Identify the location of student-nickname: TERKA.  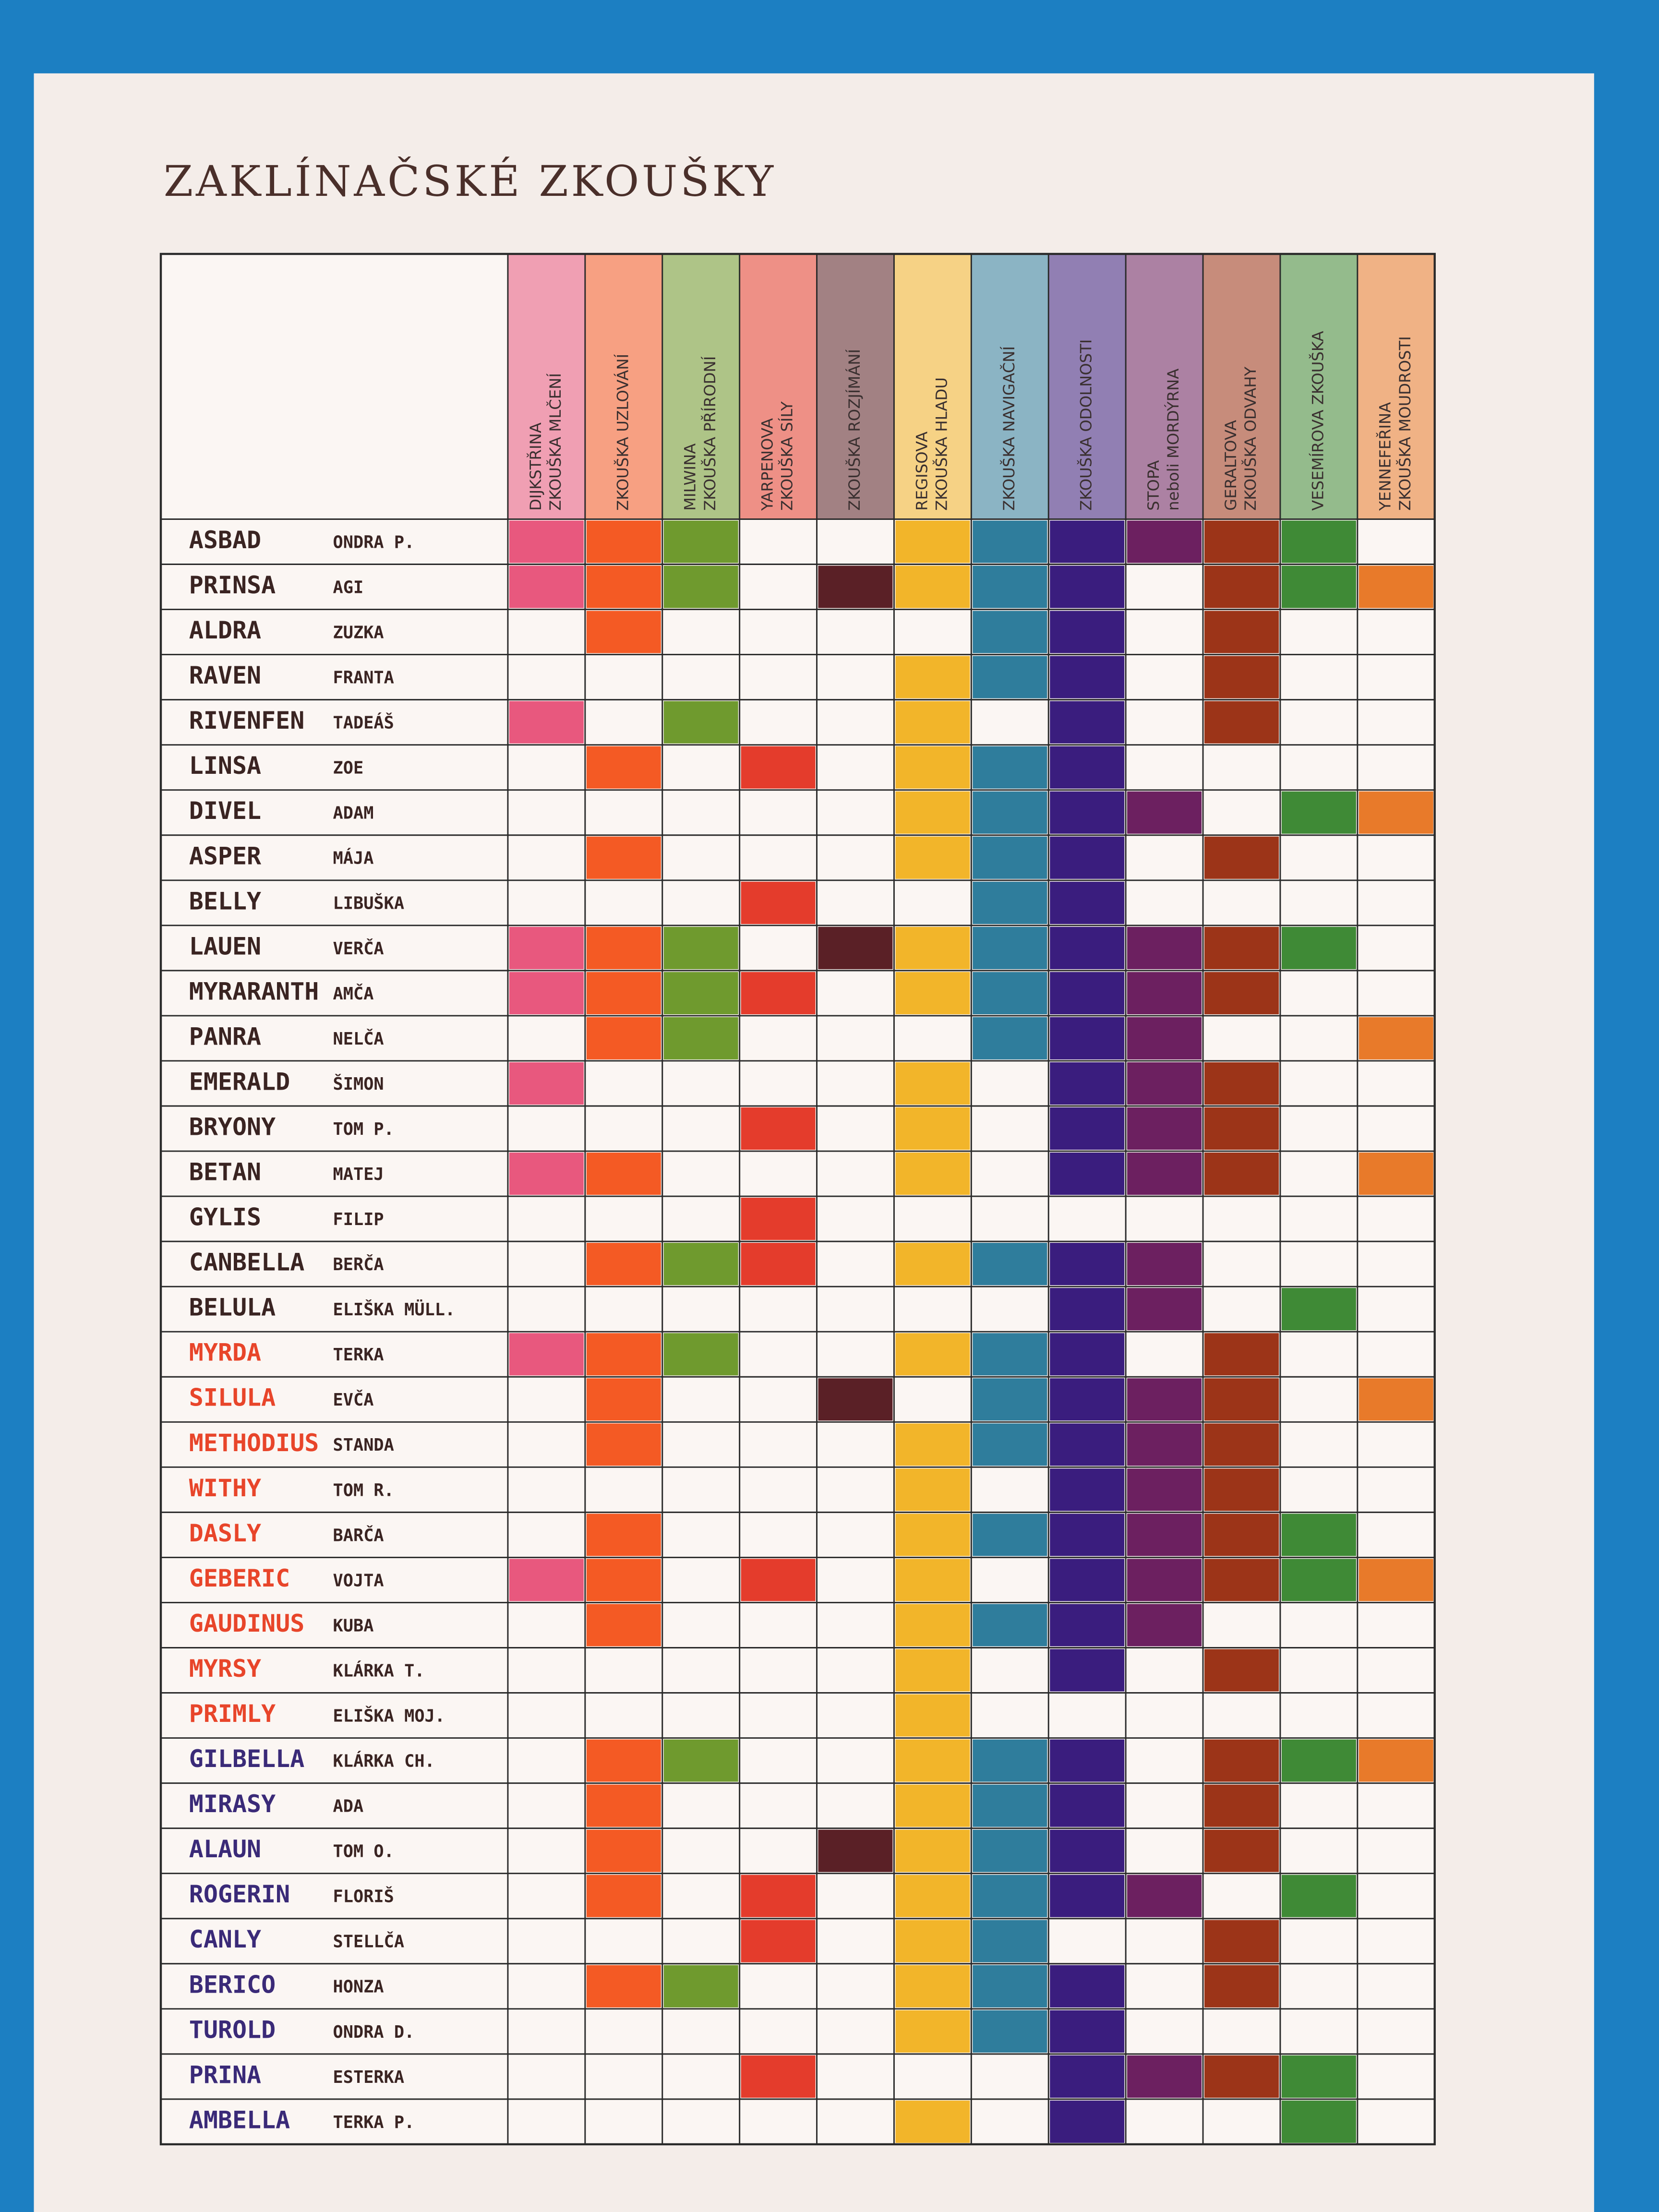
(359, 1355).